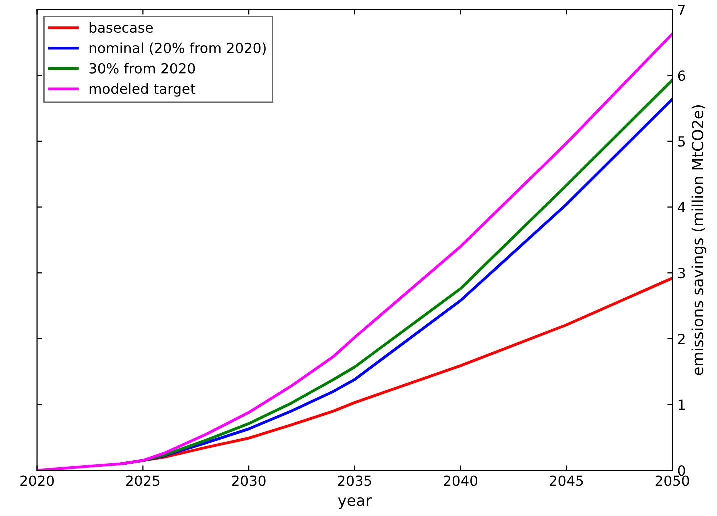  Describe the element at coordinates (682, 471) in the screenshot. I see `y-tick-label: 0` at that location.